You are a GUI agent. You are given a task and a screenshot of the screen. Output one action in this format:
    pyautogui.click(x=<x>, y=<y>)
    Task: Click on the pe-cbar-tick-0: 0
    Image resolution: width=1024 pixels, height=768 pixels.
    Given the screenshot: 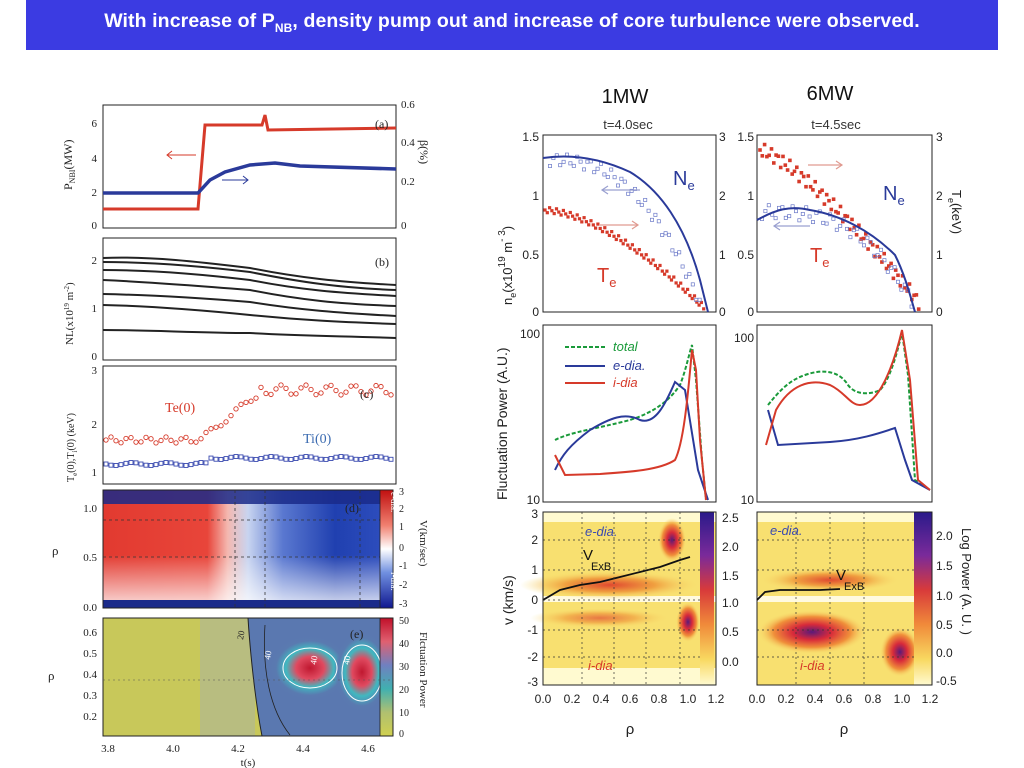 What is the action you would take?
    pyautogui.click(x=401, y=734)
    